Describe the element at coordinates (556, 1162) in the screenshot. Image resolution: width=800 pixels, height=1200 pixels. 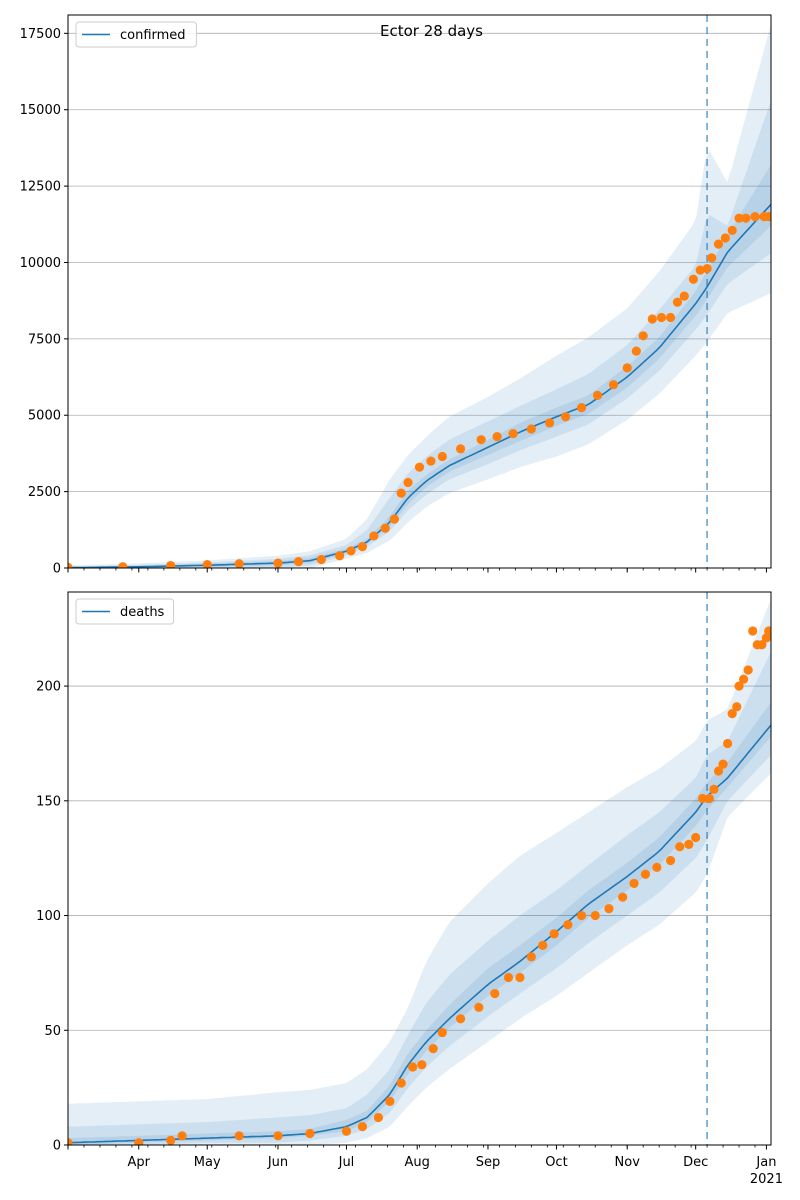
I see `x-tick-label: Oct` at that location.